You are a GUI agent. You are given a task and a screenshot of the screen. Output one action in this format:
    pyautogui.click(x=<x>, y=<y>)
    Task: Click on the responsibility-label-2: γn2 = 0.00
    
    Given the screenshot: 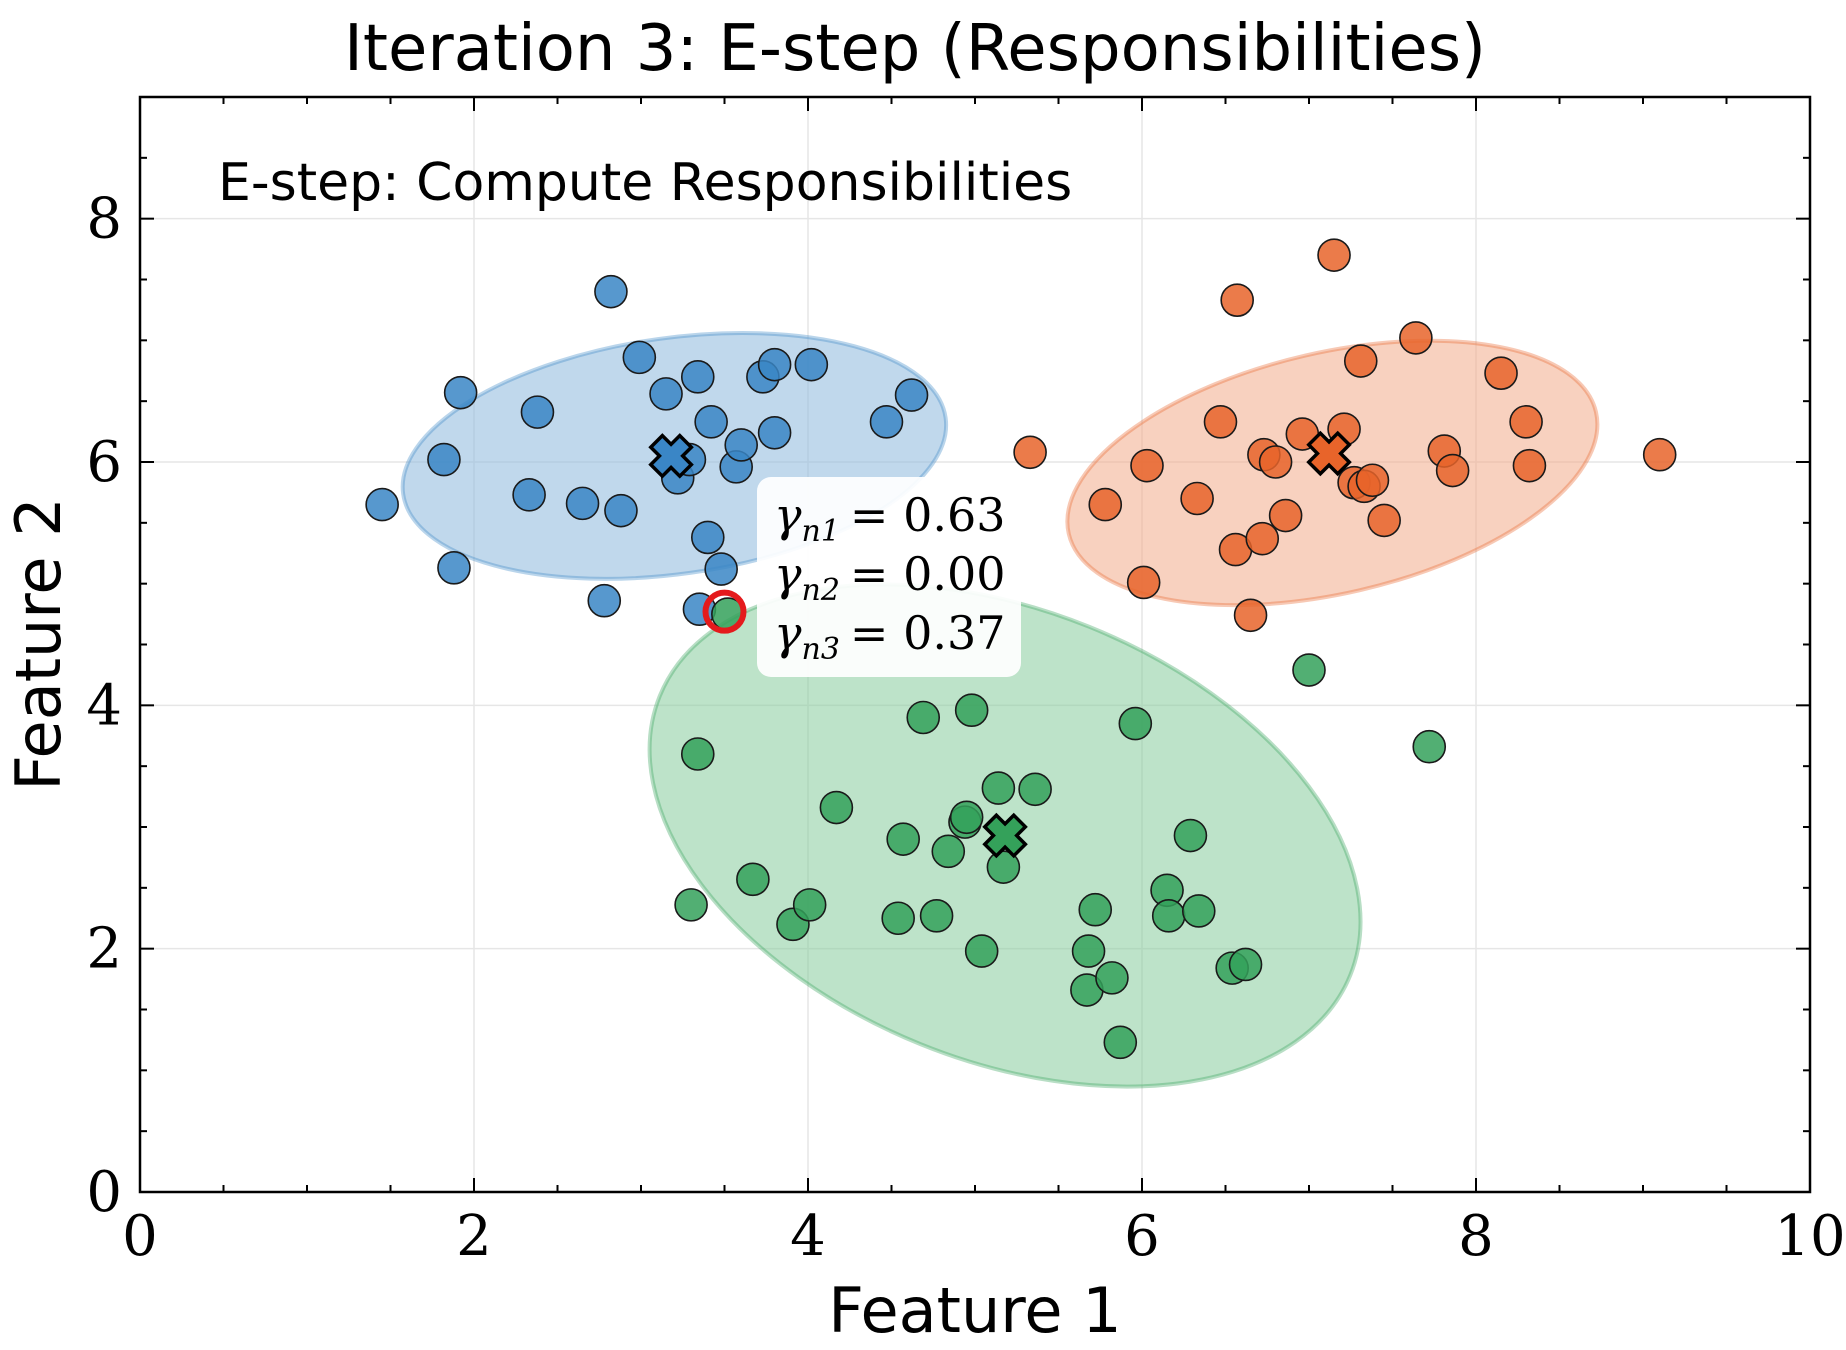 What is the action you would take?
    pyautogui.click(x=890, y=577)
    